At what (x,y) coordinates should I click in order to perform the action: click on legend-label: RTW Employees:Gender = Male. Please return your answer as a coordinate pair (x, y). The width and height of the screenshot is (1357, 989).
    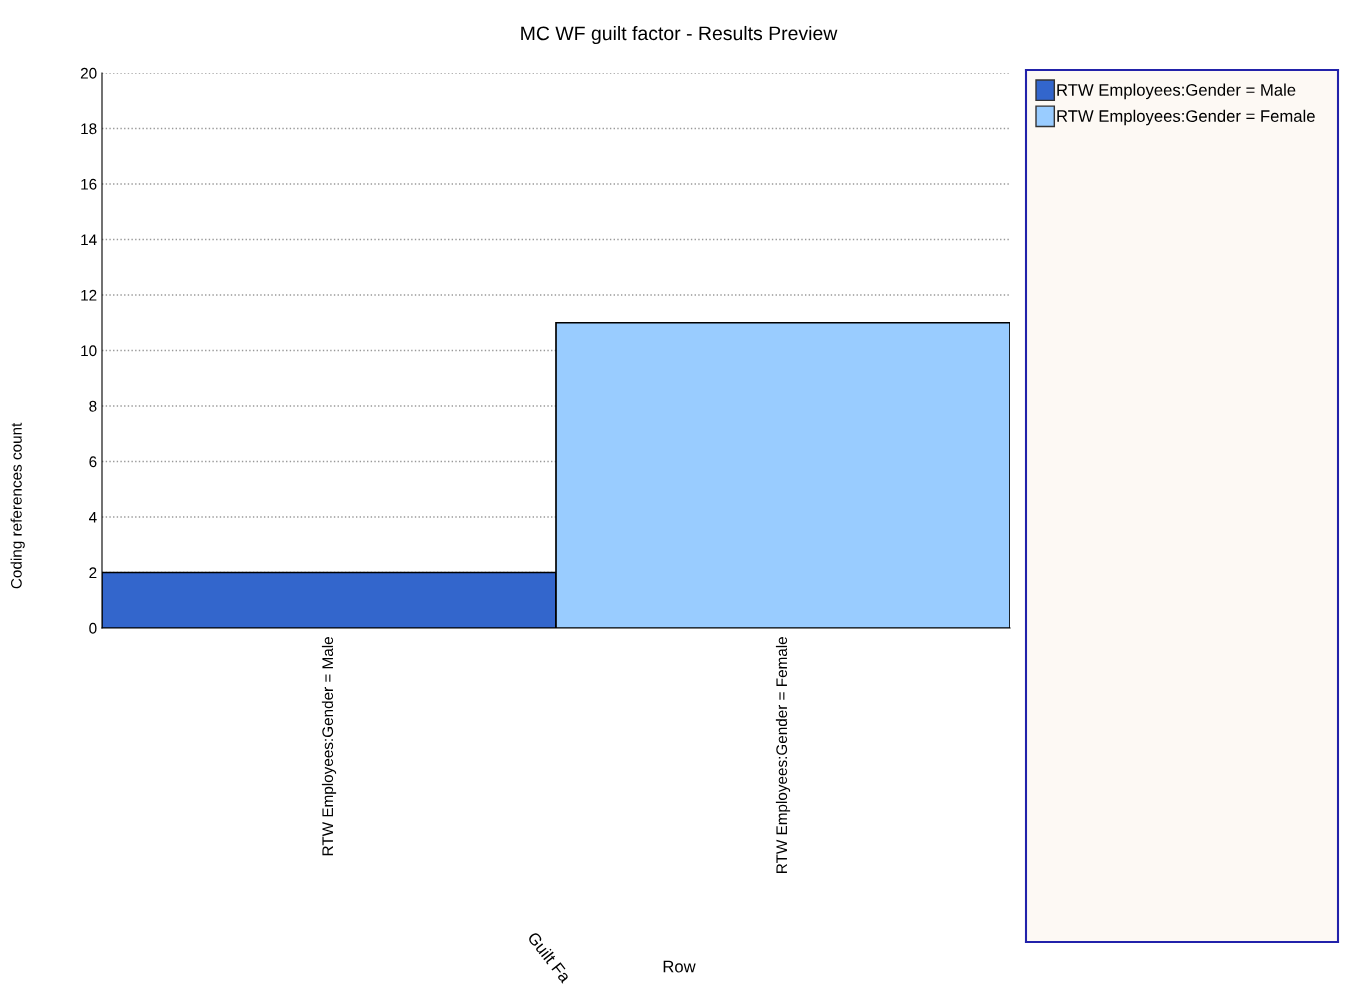
    Looking at the image, I should click on (1176, 91).